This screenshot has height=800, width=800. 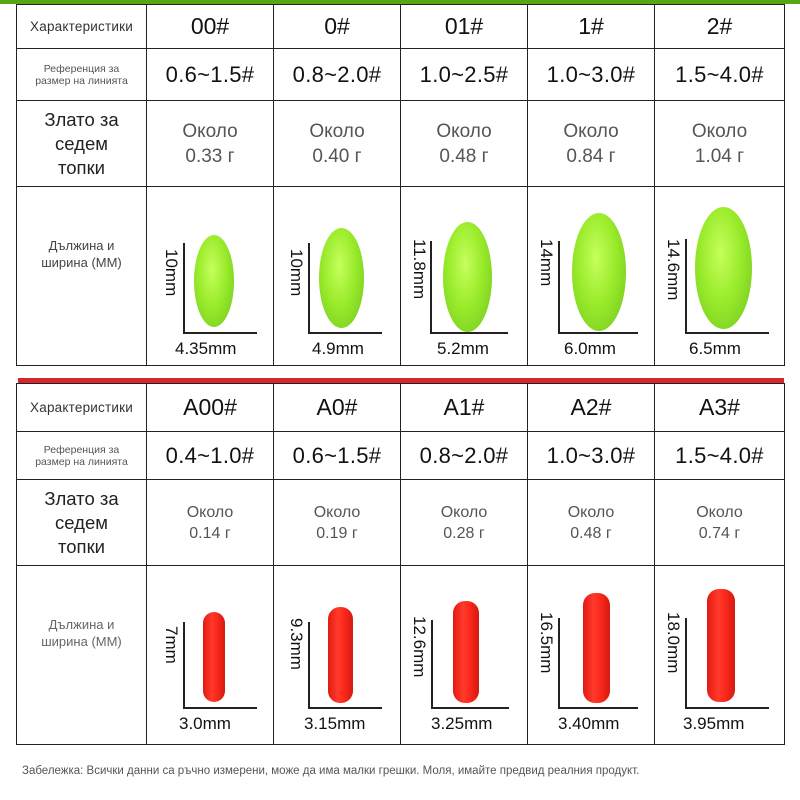 I want to click on size-cell: A00#, so click(x=210, y=407).